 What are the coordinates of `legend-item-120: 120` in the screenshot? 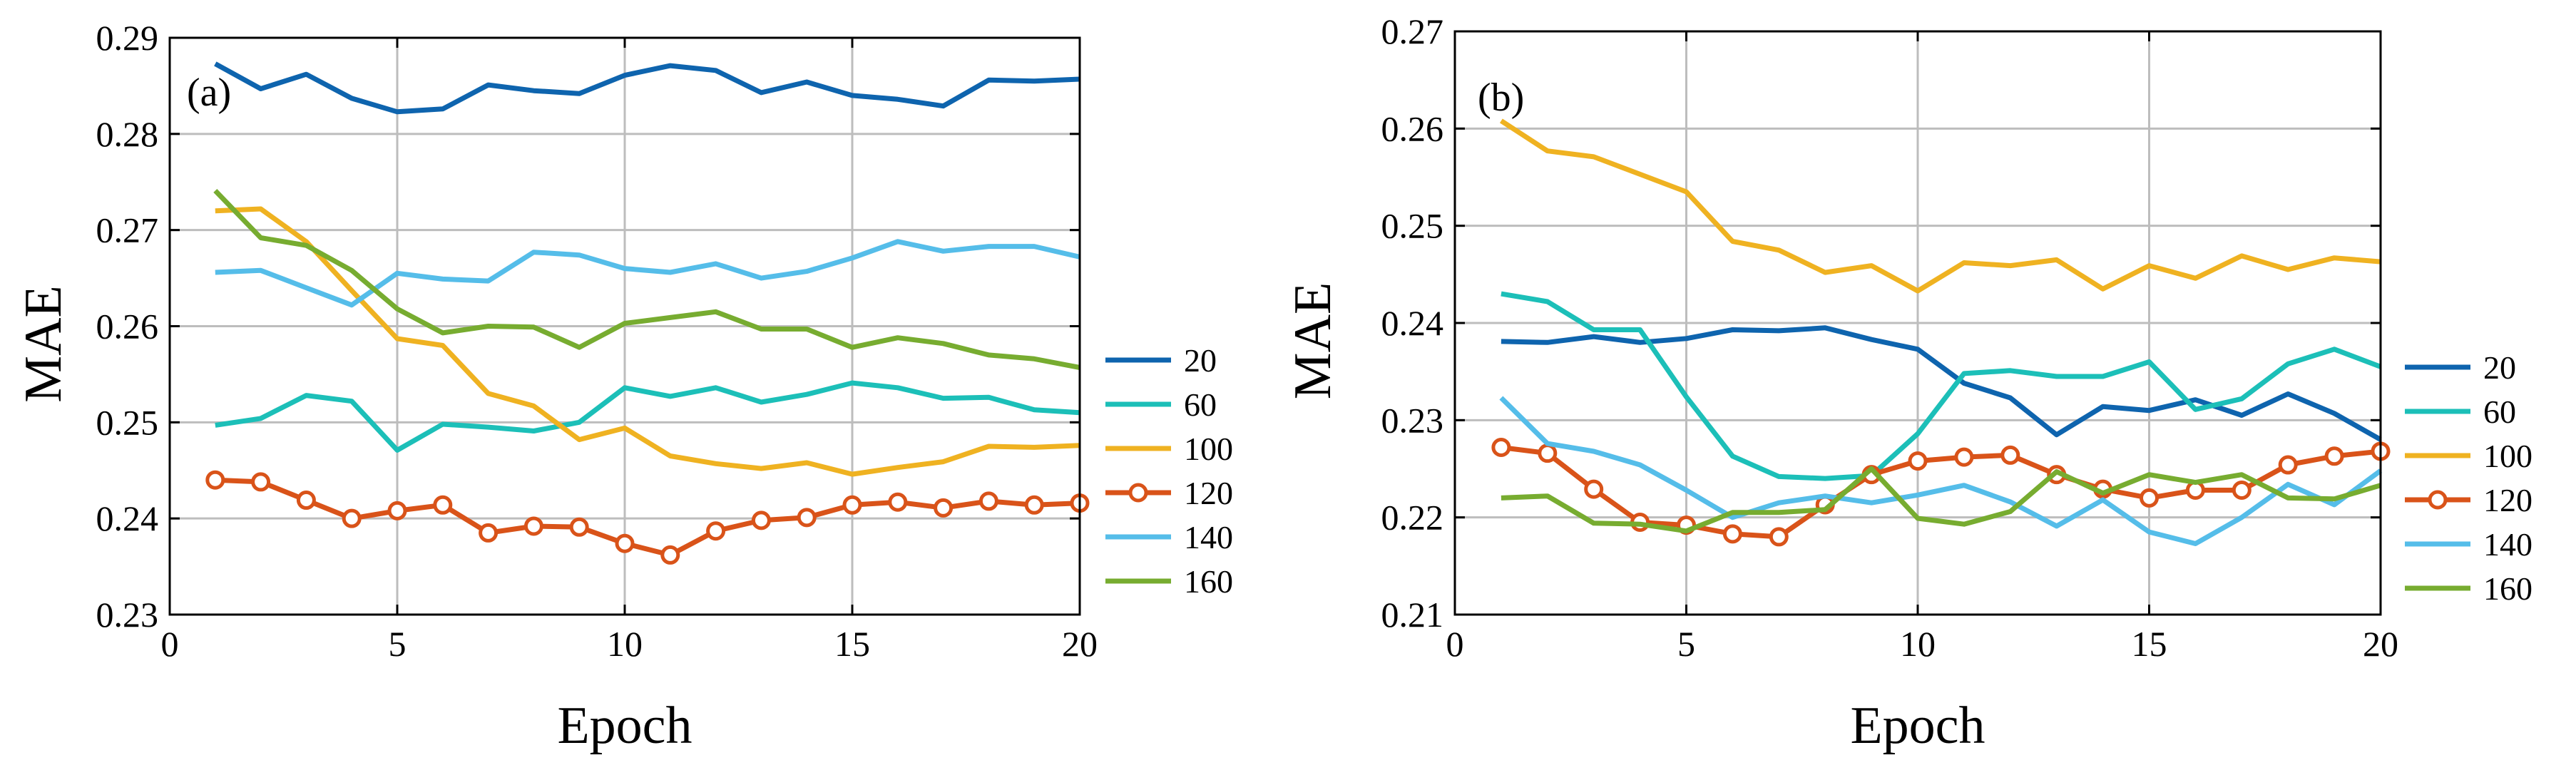 It's located at (1169, 493).